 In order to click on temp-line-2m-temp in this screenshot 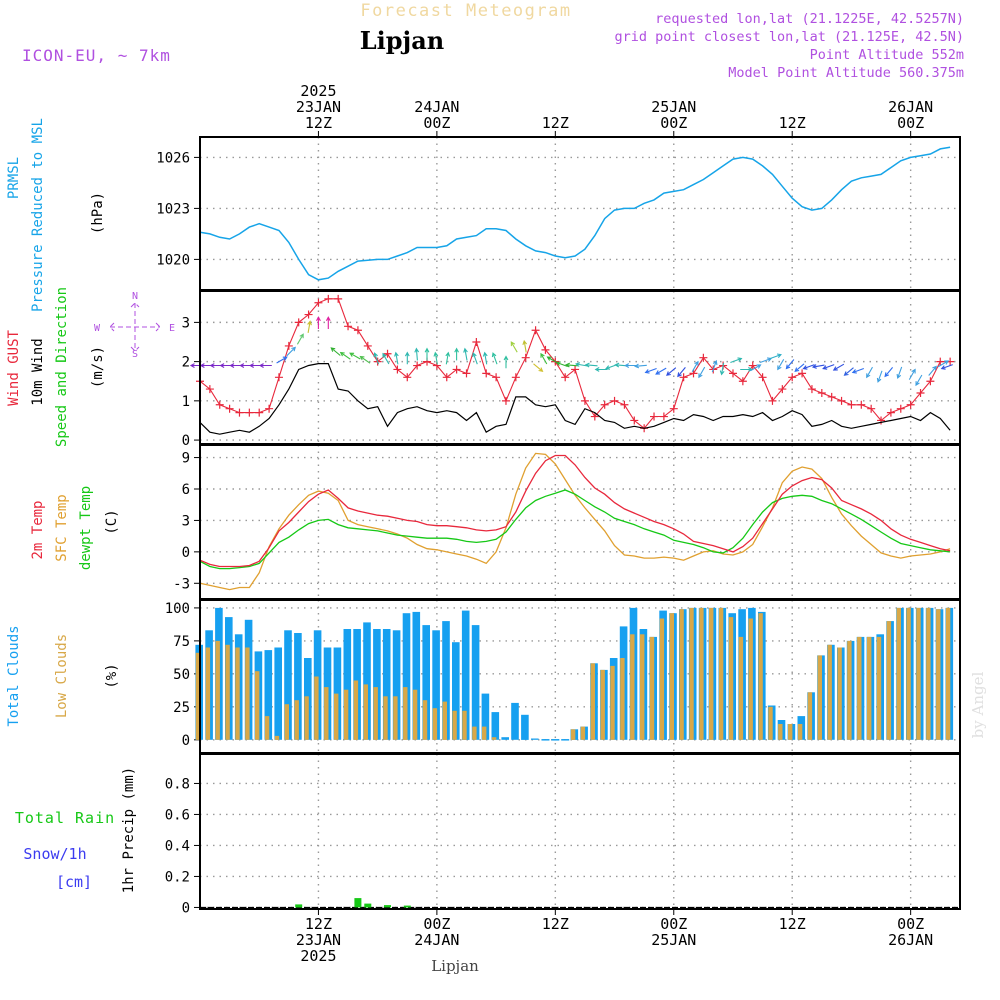, I will do `click(575, 511)`.